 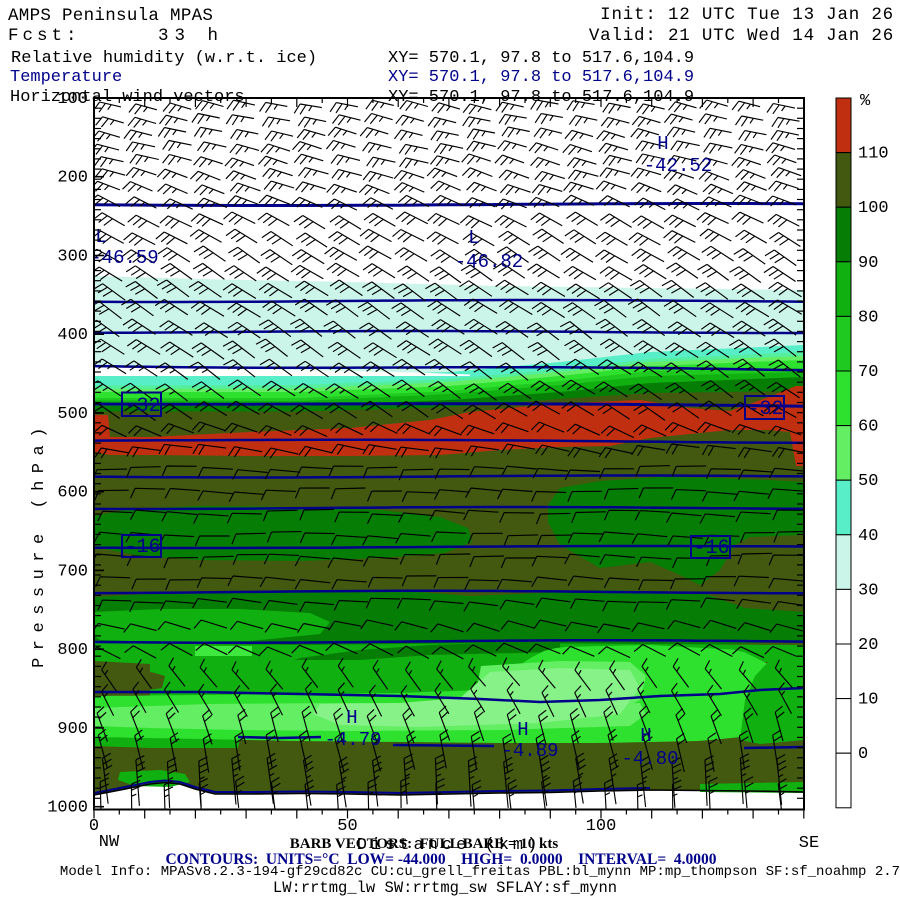 What do you see at coordinates (352, 740) in the screenshot?
I see `svg-text: -4.79` at bounding box center [352, 740].